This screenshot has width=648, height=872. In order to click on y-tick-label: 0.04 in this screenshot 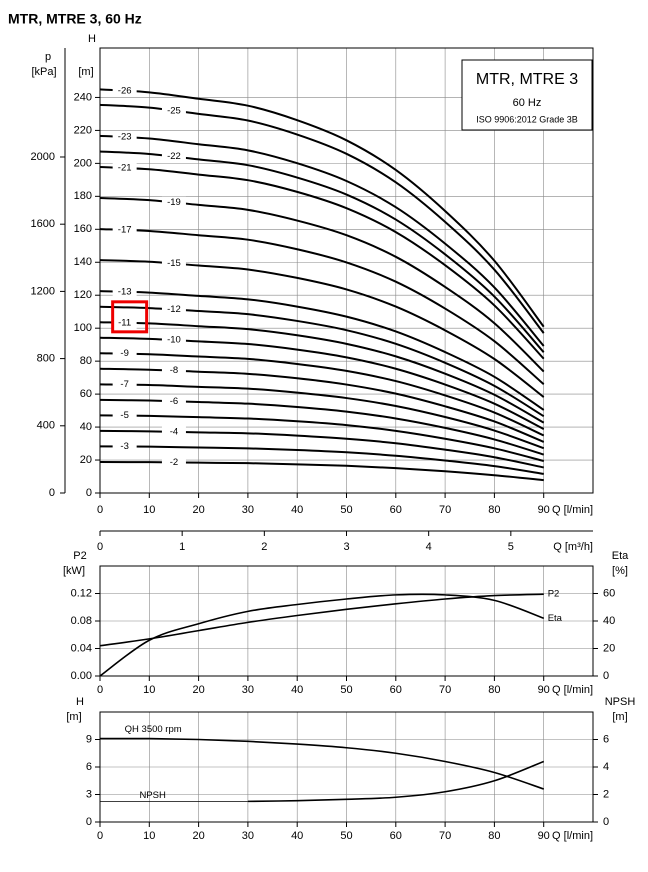, I will do `click(81, 648)`.